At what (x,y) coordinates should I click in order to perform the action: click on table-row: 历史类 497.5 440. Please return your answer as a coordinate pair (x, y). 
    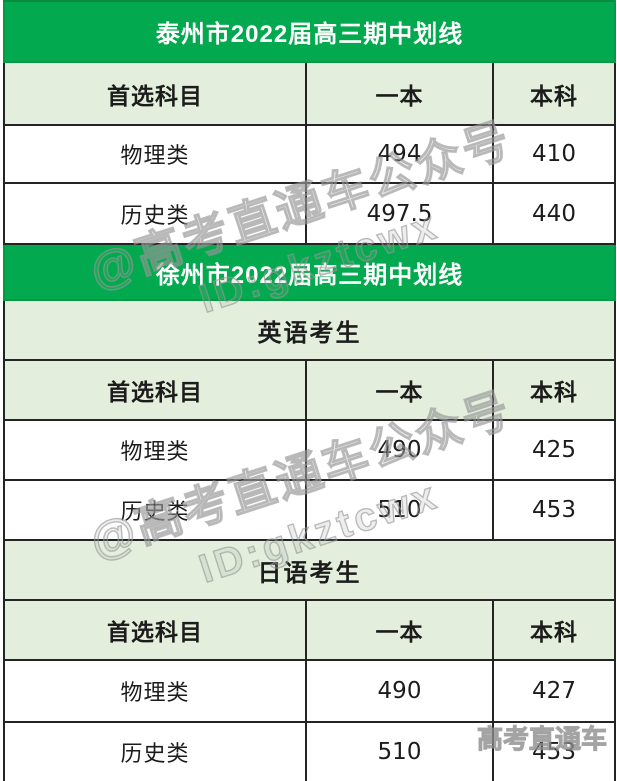
    Looking at the image, I should click on (310, 213).